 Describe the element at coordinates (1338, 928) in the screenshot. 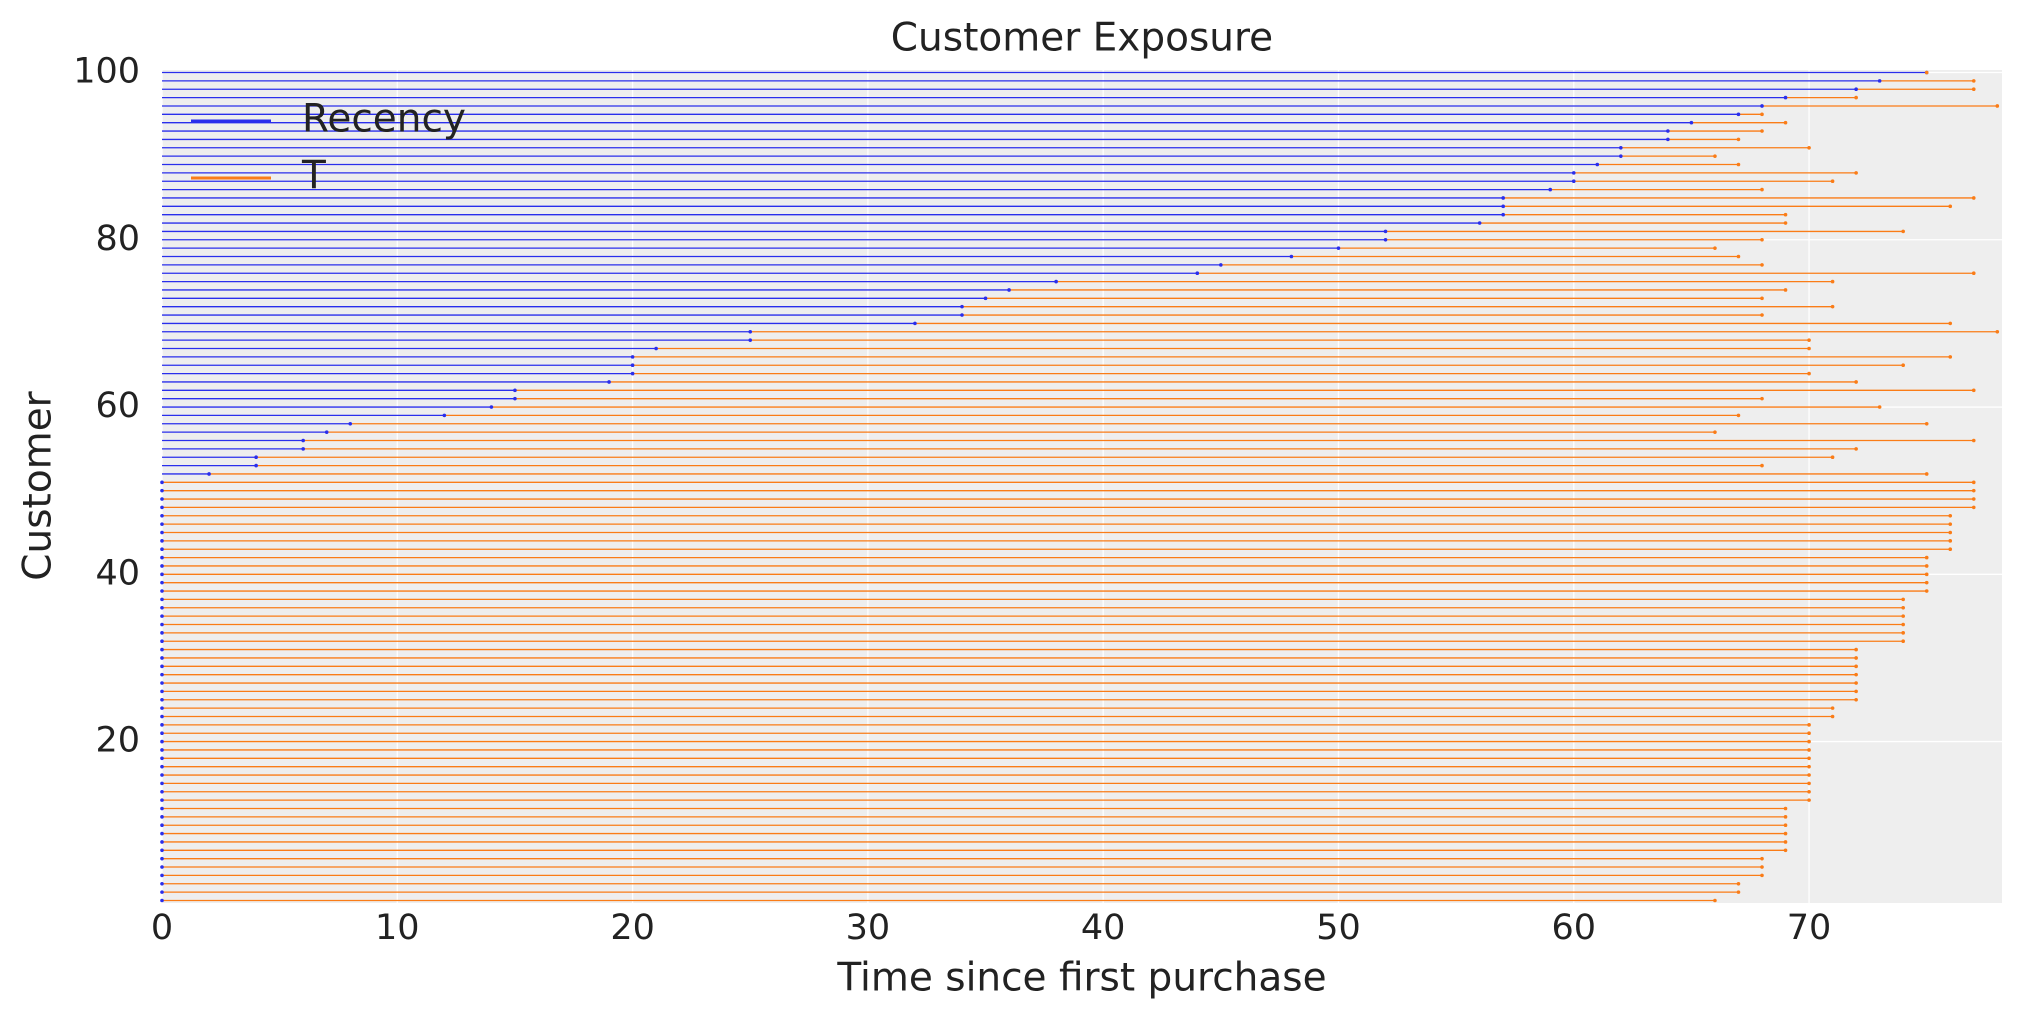

I see `x-tick-label: 50` at that location.